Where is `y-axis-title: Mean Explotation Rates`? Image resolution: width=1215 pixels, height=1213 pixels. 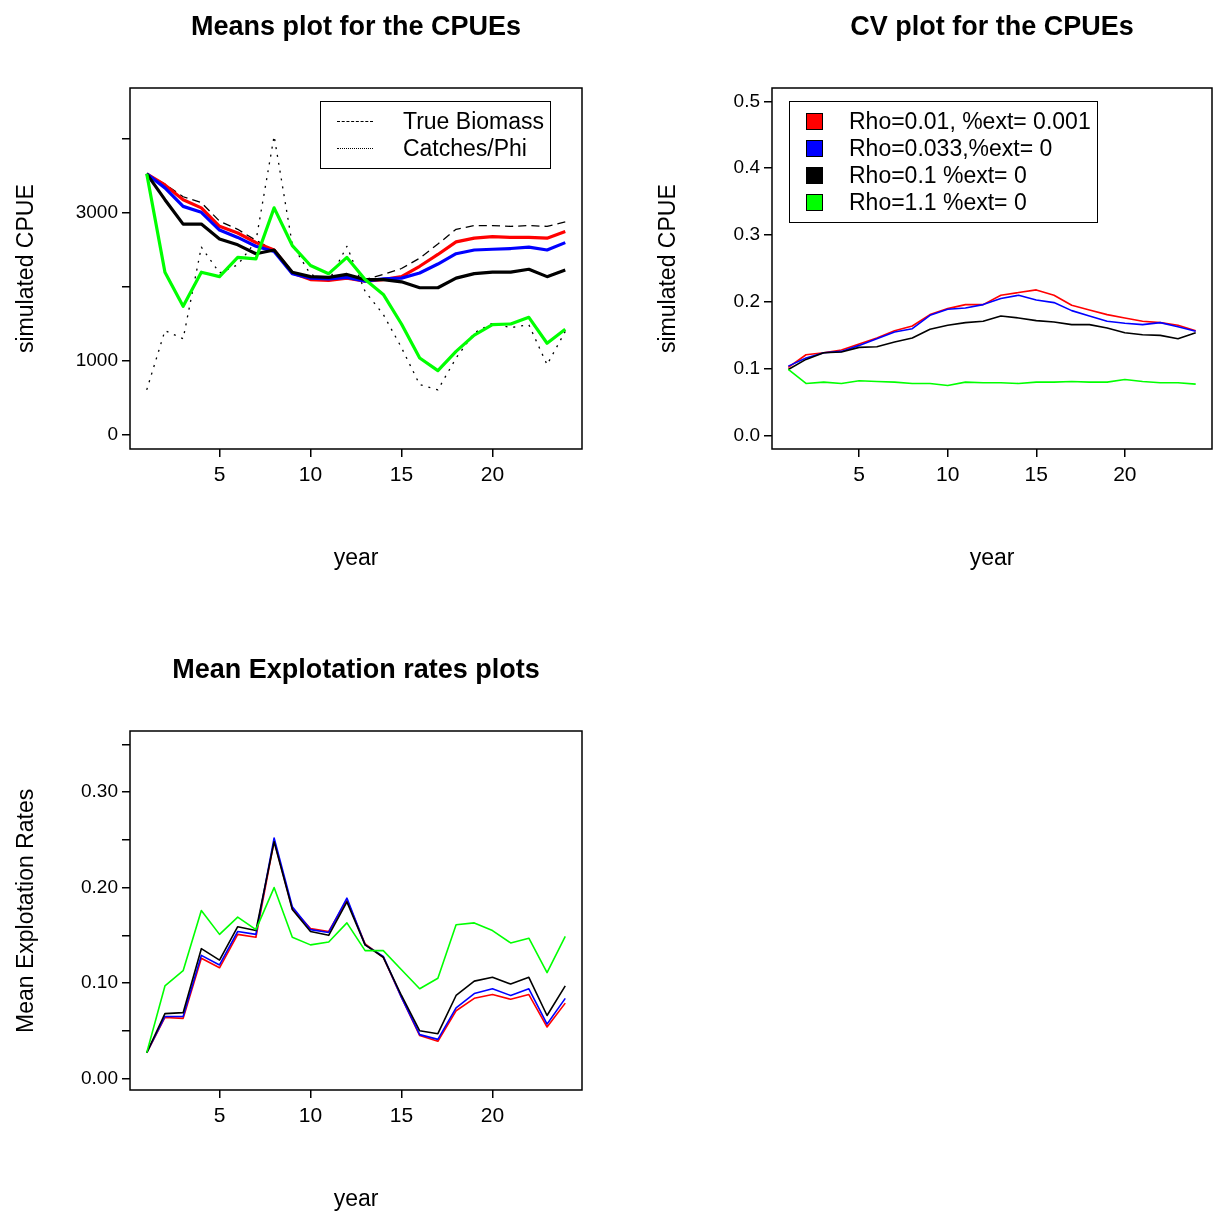 y-axis-title: Mean Explotation Rates is located at coordinates (25, 911).